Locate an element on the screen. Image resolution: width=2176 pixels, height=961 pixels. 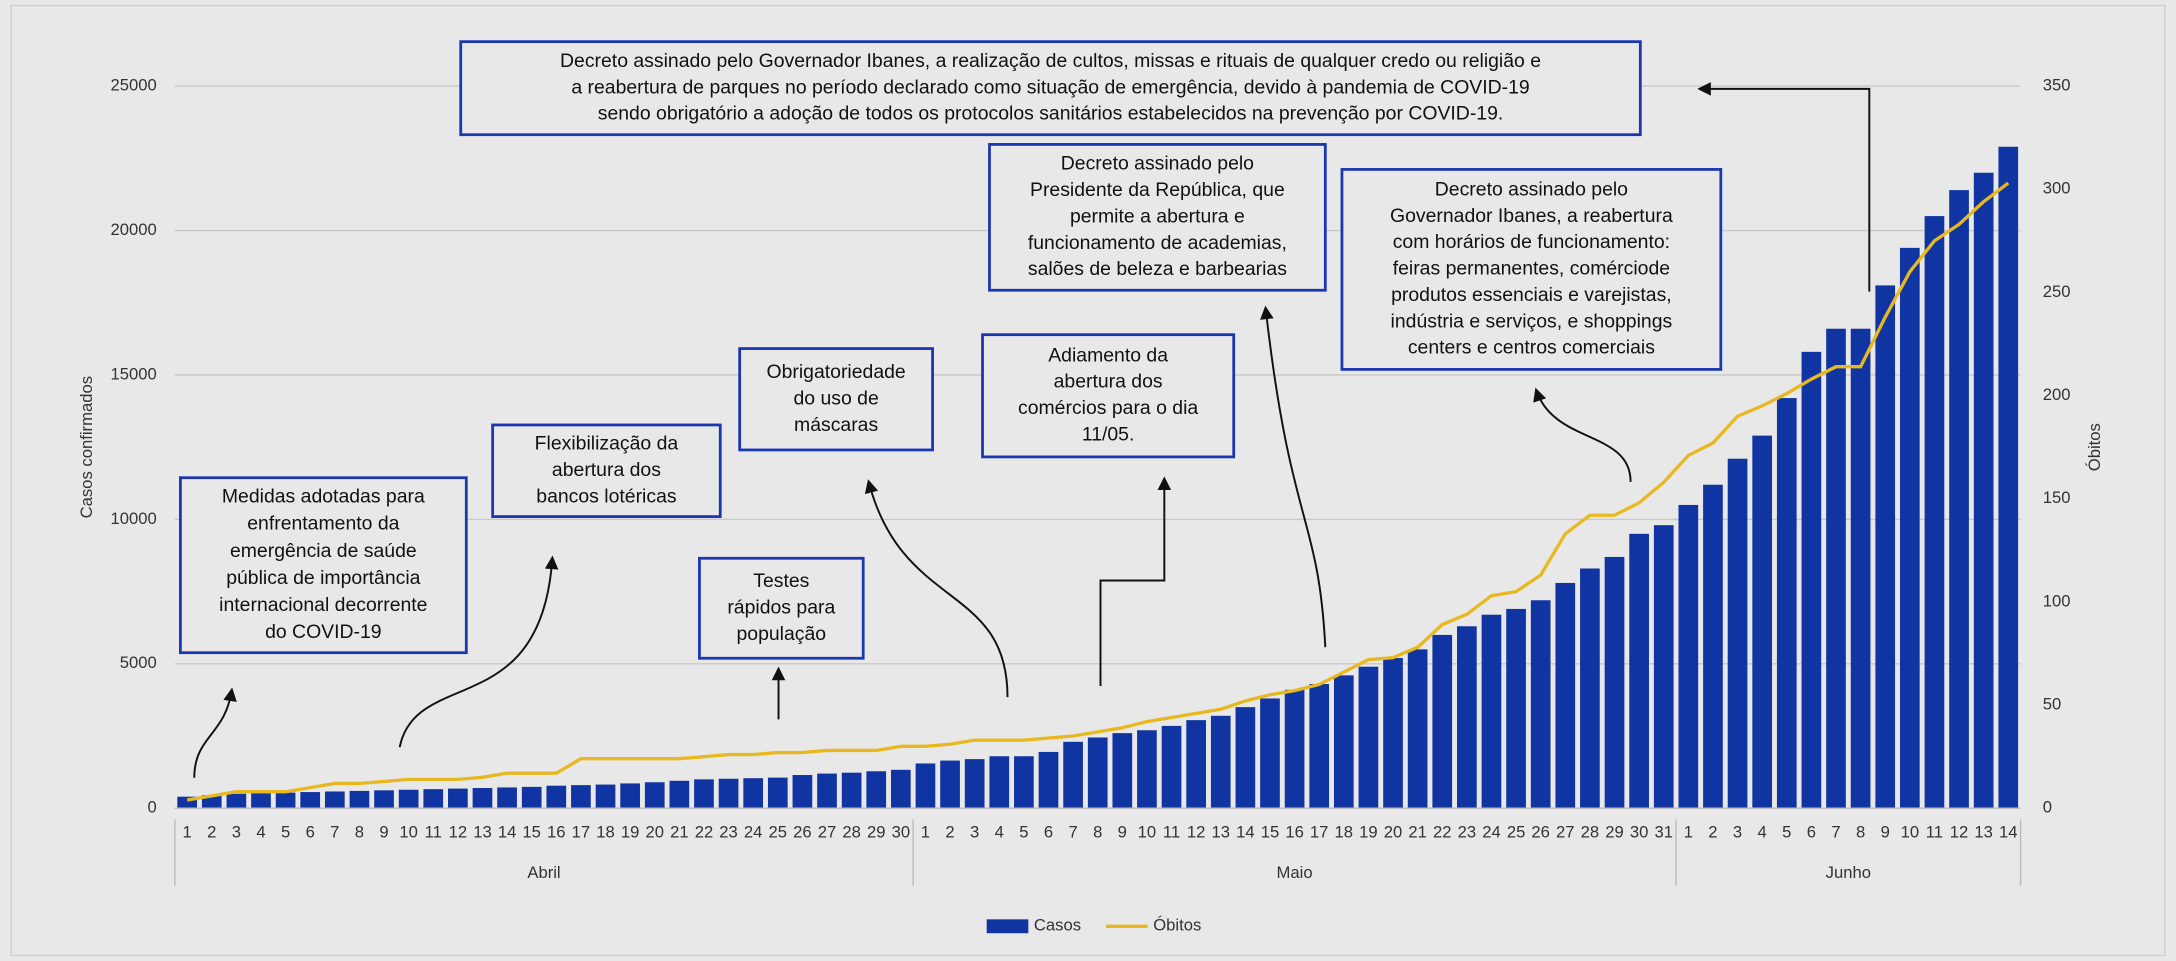
y2-tick-label: 50 is located at coordinates (2052, 703).